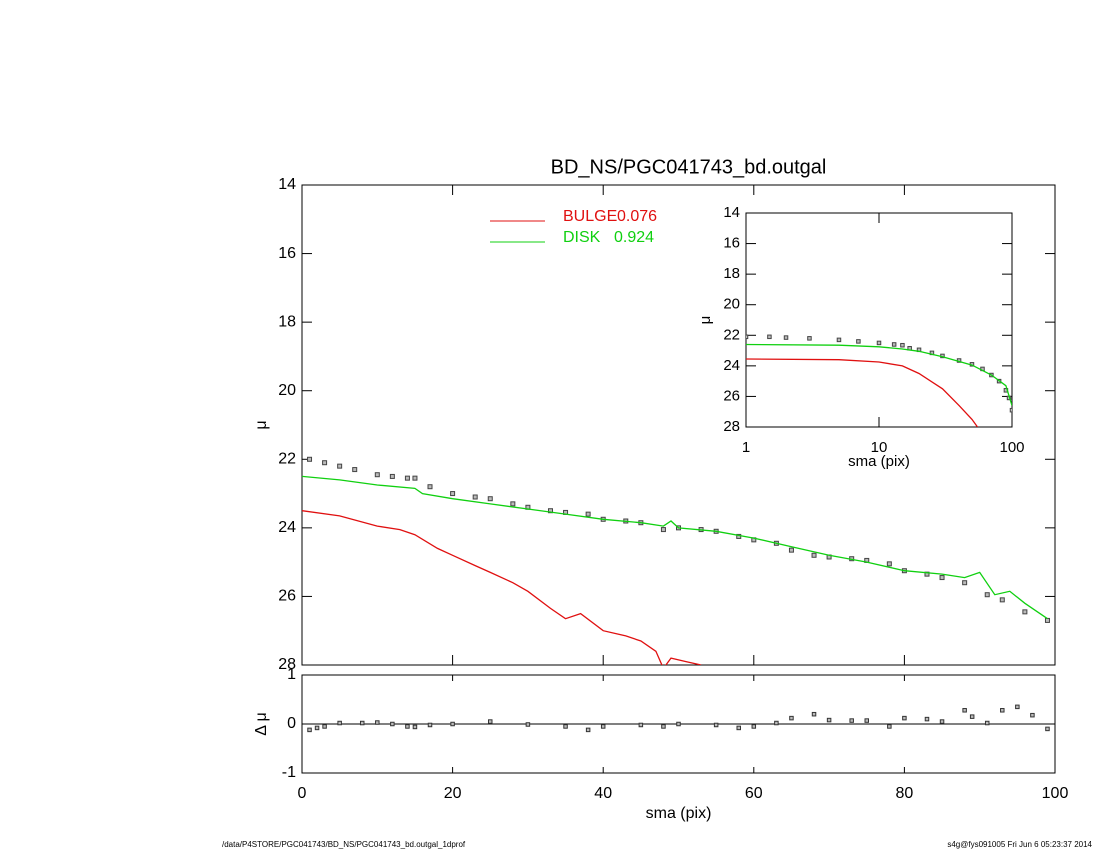  What do you see at coordinates (261, 723) in the screenshot?
I see `y-axis-label: Δ μ` at bounding box center [261, 723].